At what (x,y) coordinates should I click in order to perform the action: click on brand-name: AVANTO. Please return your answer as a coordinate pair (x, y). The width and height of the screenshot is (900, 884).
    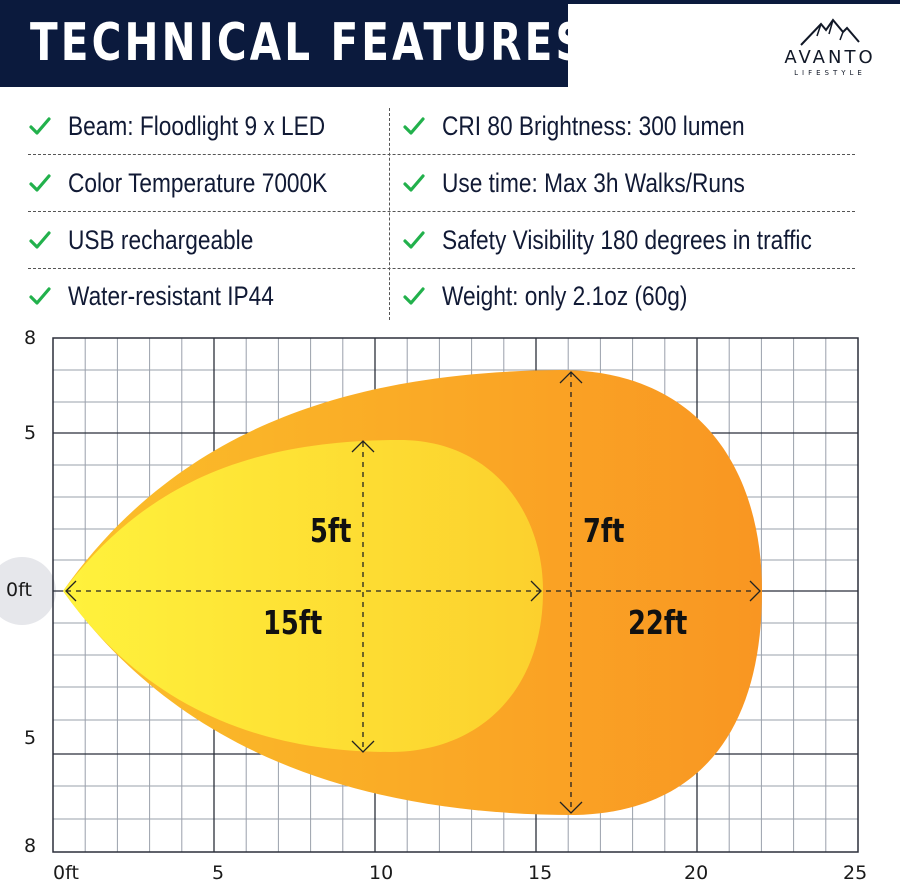
    Looking at the image, I should click on (830, 57).